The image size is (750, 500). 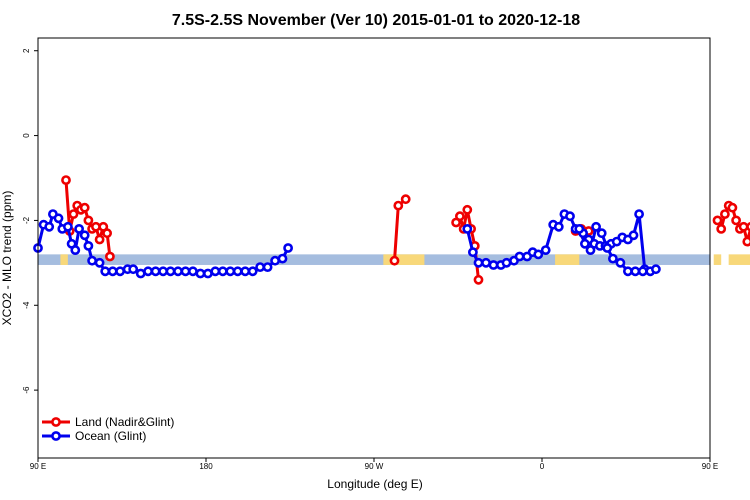 What do you see at coordinates (26, 220) in the screenshot?
I see `y-tick-label: -2` at bounding box center [26, 220].